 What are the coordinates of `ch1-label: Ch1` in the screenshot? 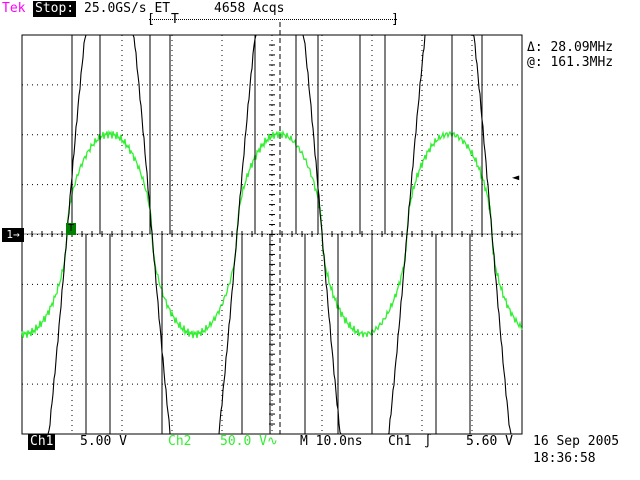 It's located at (42, 442).